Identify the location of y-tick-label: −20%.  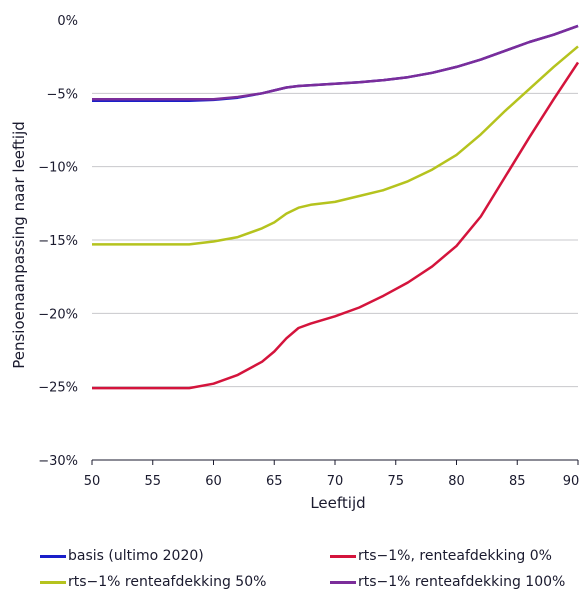
(58, 314).